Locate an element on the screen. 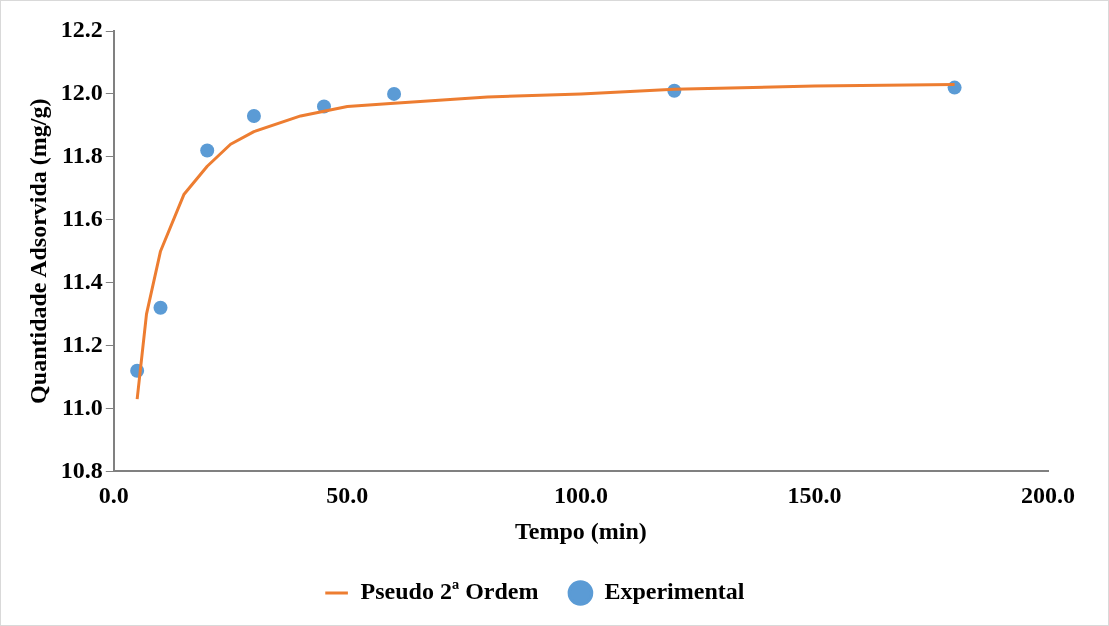 This screenshot has height=626, width=1109. x-tick-label: 150.0 is located at coordinates (814, 495).